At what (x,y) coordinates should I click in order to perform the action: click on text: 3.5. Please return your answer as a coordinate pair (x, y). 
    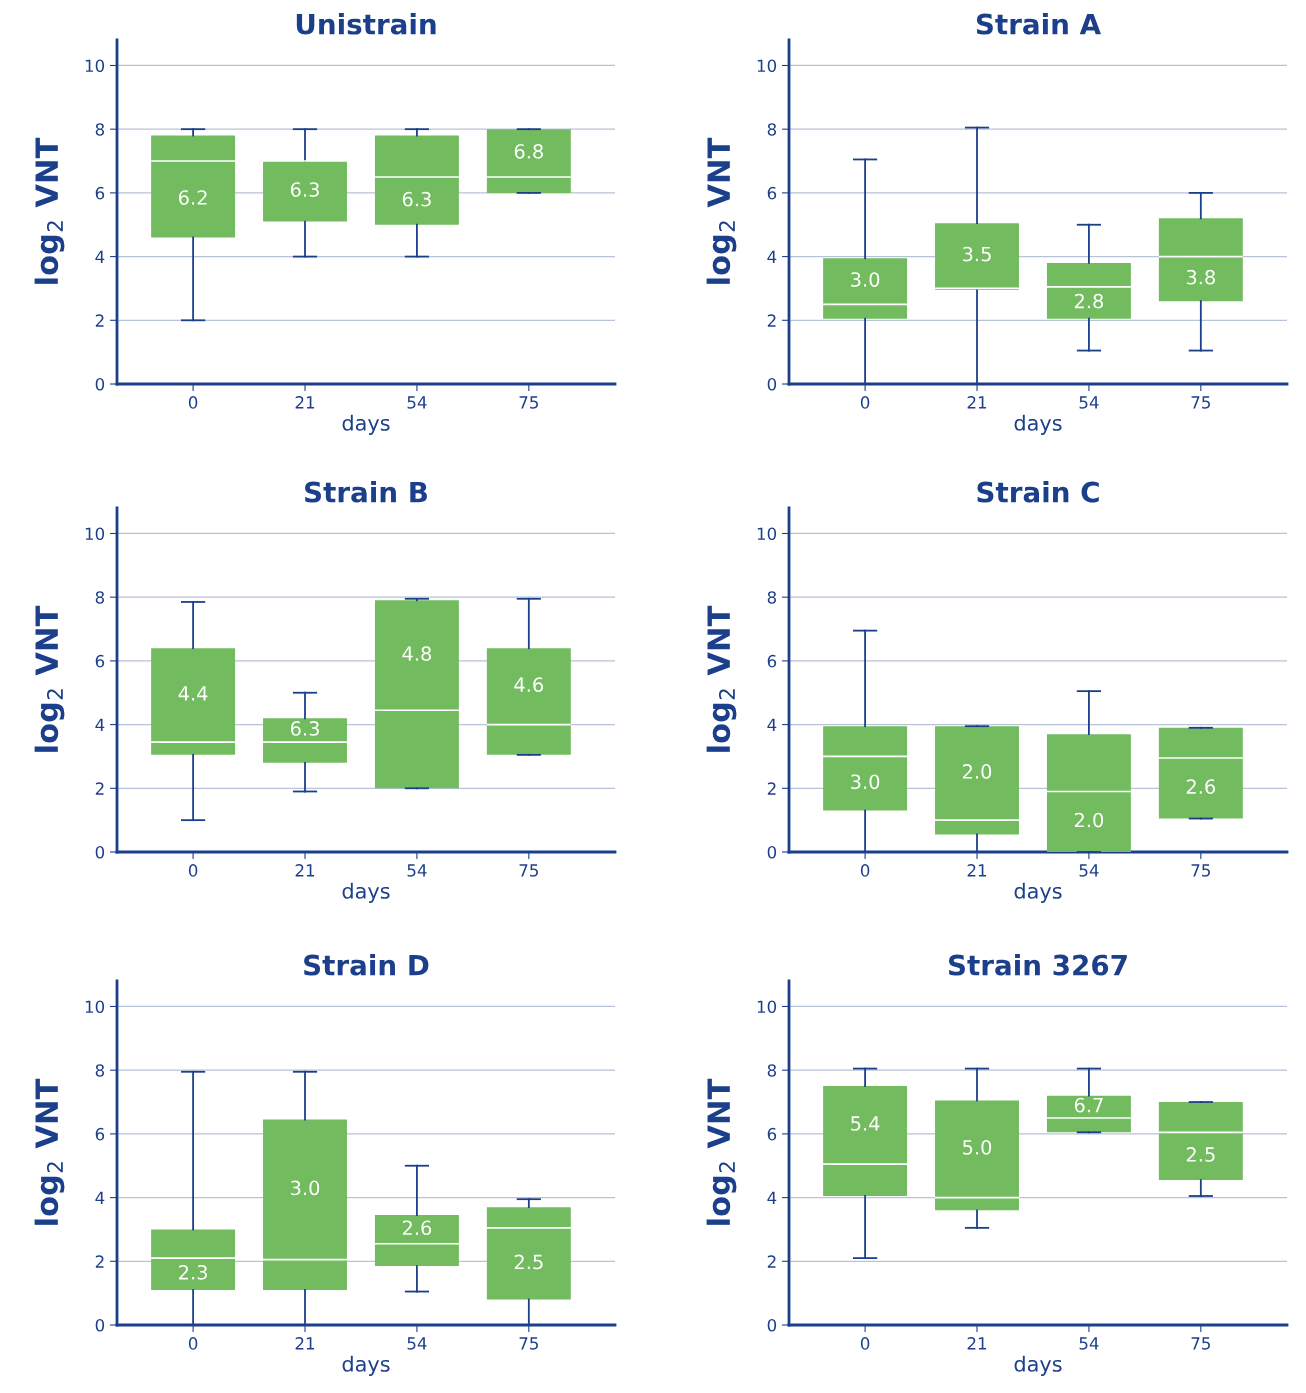
    Looking at the image, I should click on (977, 254).